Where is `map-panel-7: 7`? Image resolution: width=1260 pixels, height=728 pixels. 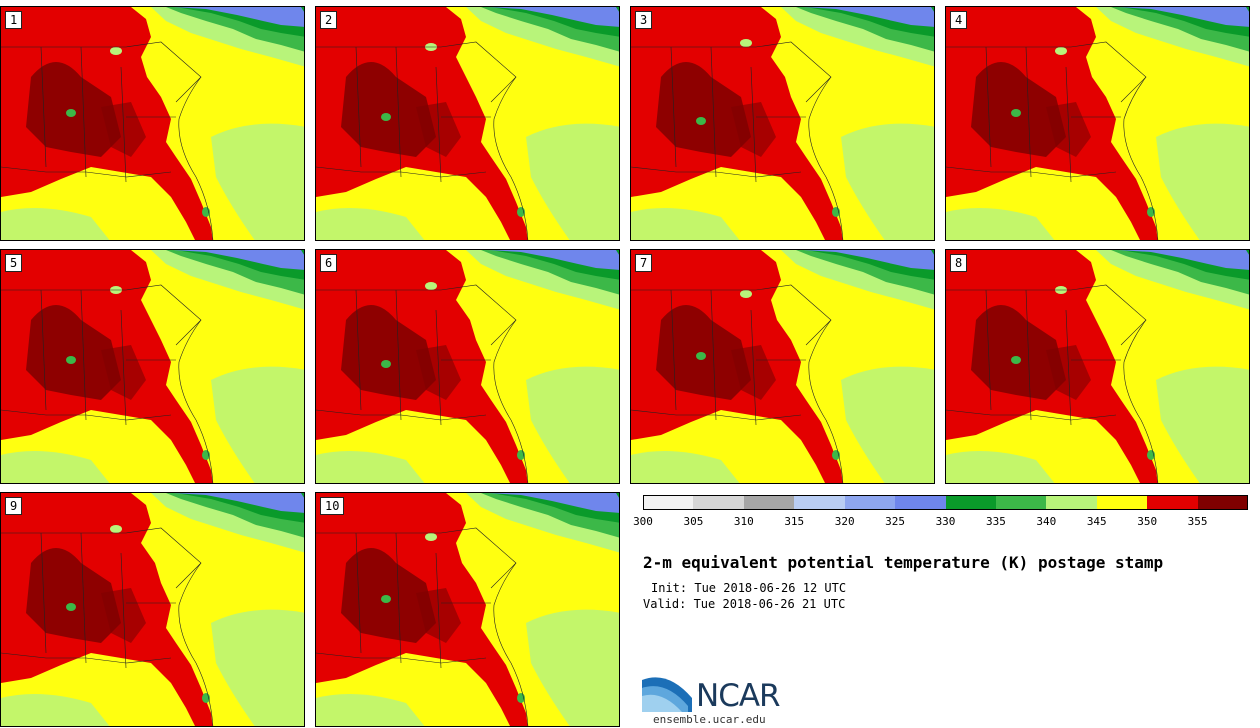
map-panel-7: 7 is located at coordinates (782, 366).